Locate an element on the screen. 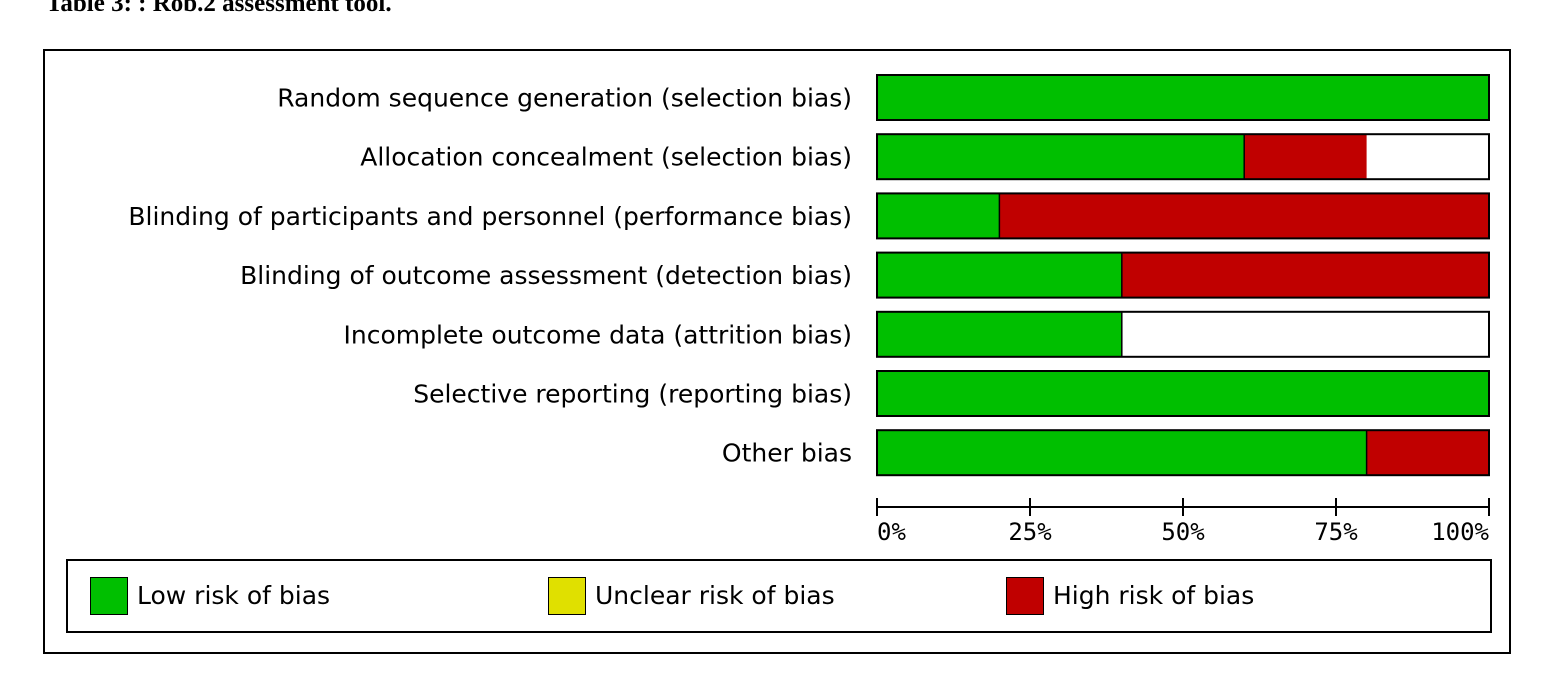 The height and width of the screenshot is (688, 1556). x-tick-label: 75% is located at coordinates (1336, 532).